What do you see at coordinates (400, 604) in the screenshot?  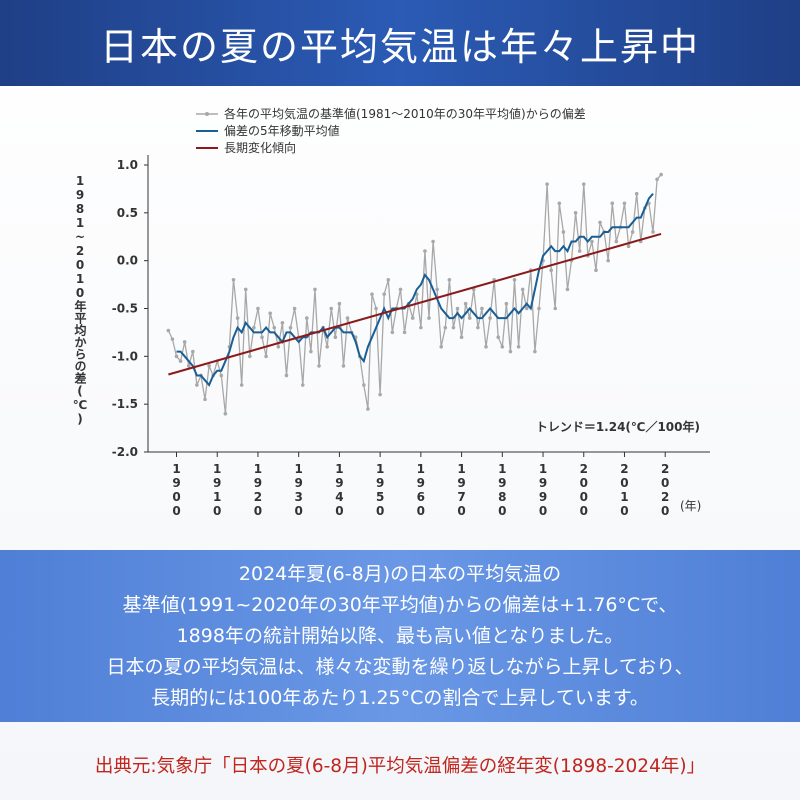 I see `summary-line: 基準値(1991~2020年の30年平均値)からの偏差は+1.76°Cで、` at bounding box center [400, 604].